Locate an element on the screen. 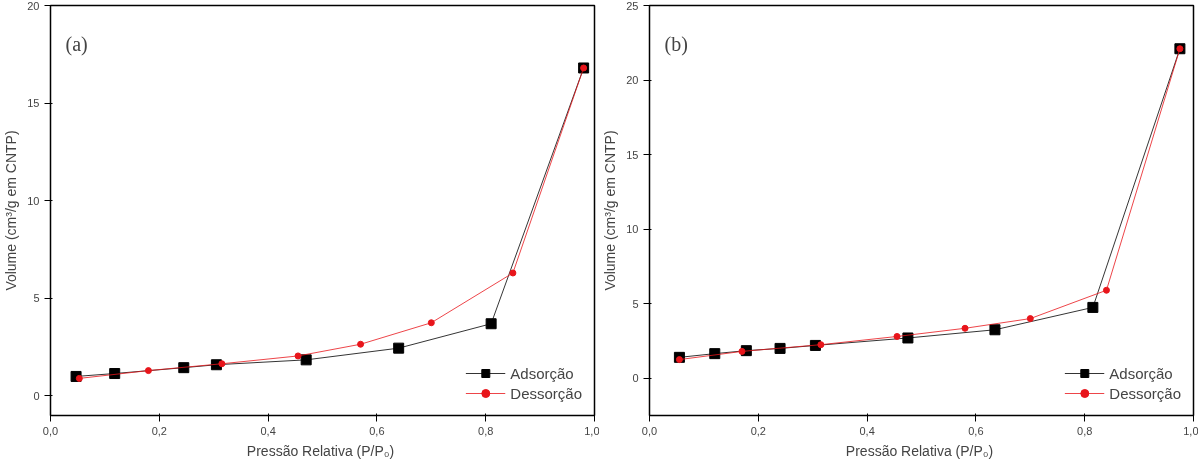 Image resolution: width=1203 pixels, height=465 pixels. annotation: (b) is located at coordinates (676, 44).